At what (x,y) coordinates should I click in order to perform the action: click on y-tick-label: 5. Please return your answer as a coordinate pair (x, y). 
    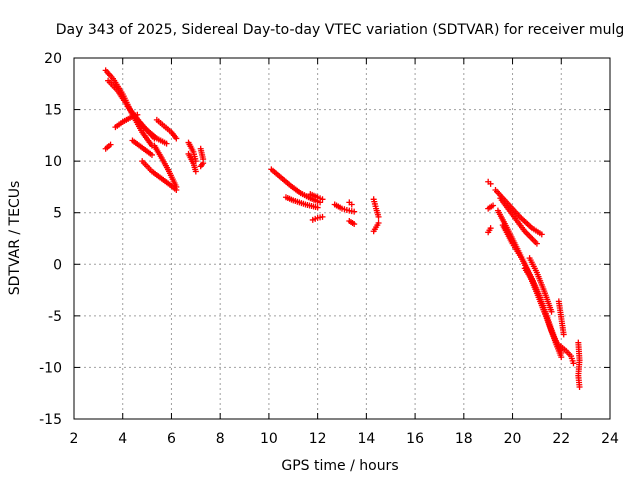
    Looking at the image, I should click on (57, 214).